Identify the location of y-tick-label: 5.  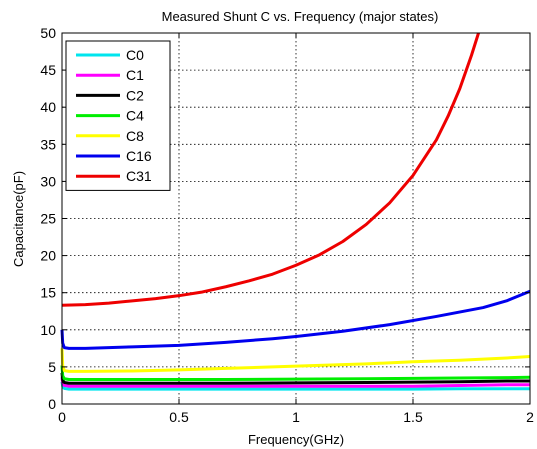
(52, 367).